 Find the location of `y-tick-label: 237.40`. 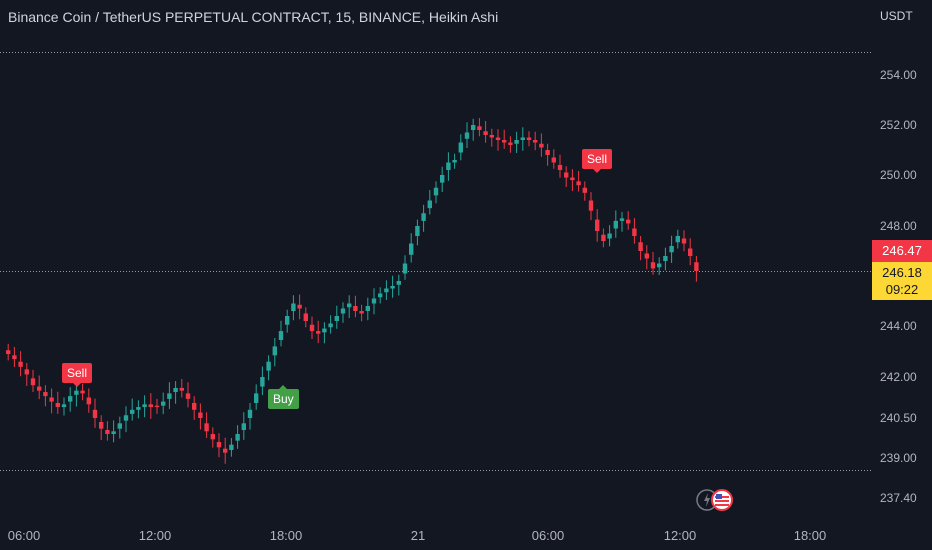

y-tick-label: 237.40 is located at coordinates (898, 498).